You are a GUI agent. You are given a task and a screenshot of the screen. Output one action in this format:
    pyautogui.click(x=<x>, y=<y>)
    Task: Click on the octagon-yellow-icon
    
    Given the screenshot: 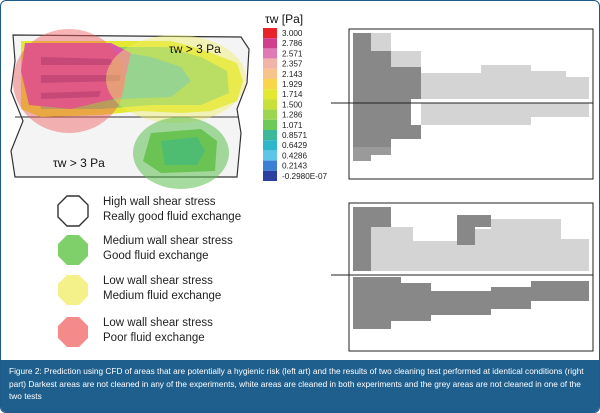 What is the action you would take?
    pyautogui.click(x=73, y=290)
    